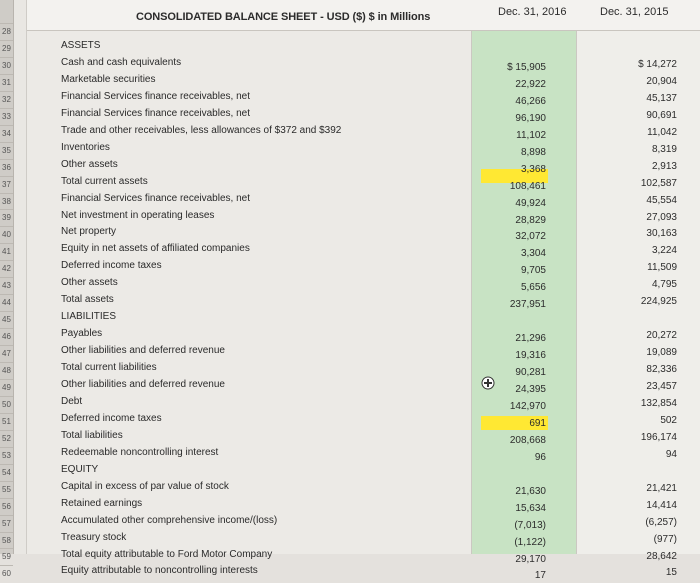 The height and width of the screenshot is (583, 700). Describe the element at coordinates (121, 62) in the screenshot. I see `row-label: Cash and cash equivalents` at that location.